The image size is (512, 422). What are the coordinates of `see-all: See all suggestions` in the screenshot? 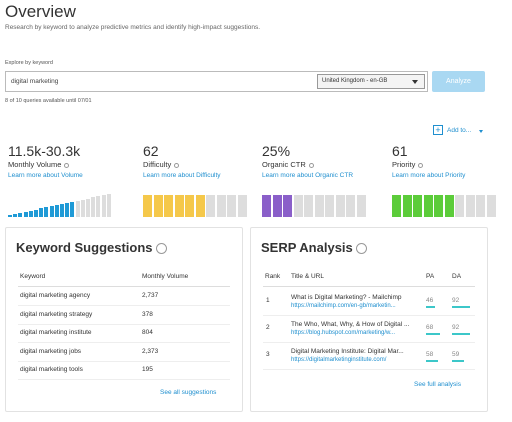 It's located at (188, 392).